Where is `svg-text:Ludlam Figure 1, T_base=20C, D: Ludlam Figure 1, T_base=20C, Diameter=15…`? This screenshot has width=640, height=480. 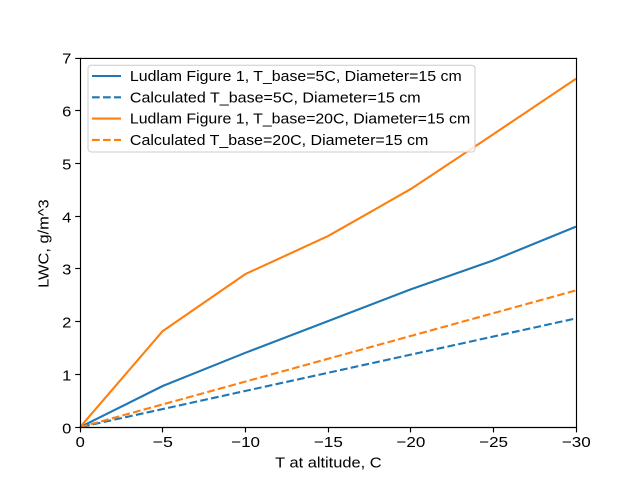
svg-text:Ludlam Figure 1, T_base=20C, D: Ludlam Figure 1, T_base=20C, Diameter=15… is located at coordinates (300, 119).